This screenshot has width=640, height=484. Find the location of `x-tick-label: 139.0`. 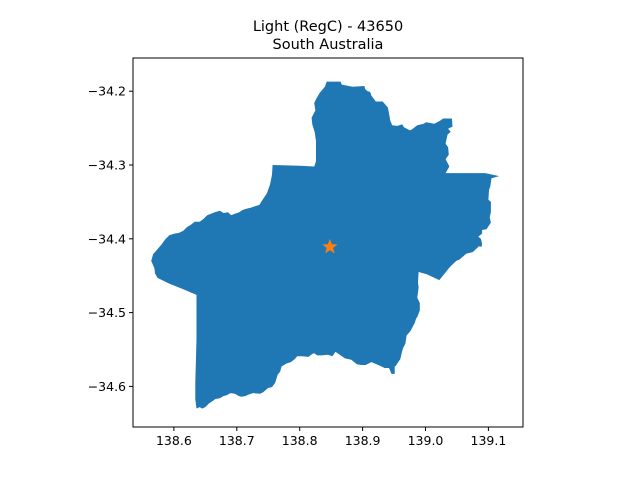

x-tick-label: 139.0 is located at coordinates (426, 440).